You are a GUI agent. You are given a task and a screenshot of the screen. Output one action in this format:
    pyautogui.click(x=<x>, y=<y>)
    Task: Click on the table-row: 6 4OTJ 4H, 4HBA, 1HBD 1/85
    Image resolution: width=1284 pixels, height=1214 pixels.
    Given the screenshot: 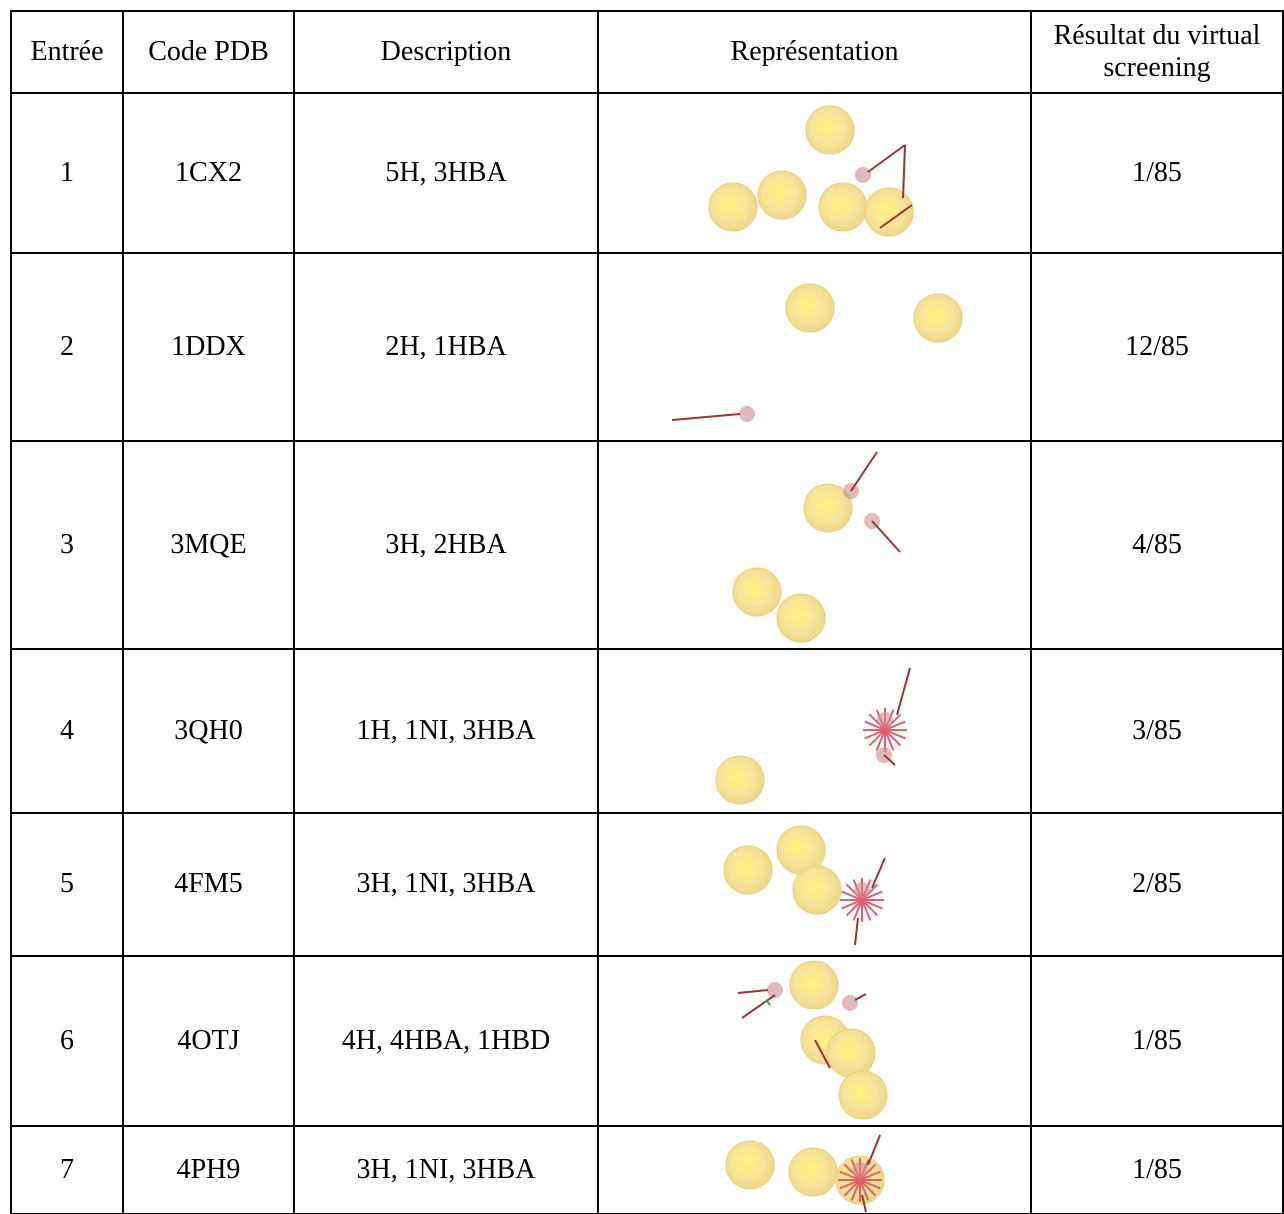 What is the action you would take?
    pyautogui.click(x=647, y=1041)
    